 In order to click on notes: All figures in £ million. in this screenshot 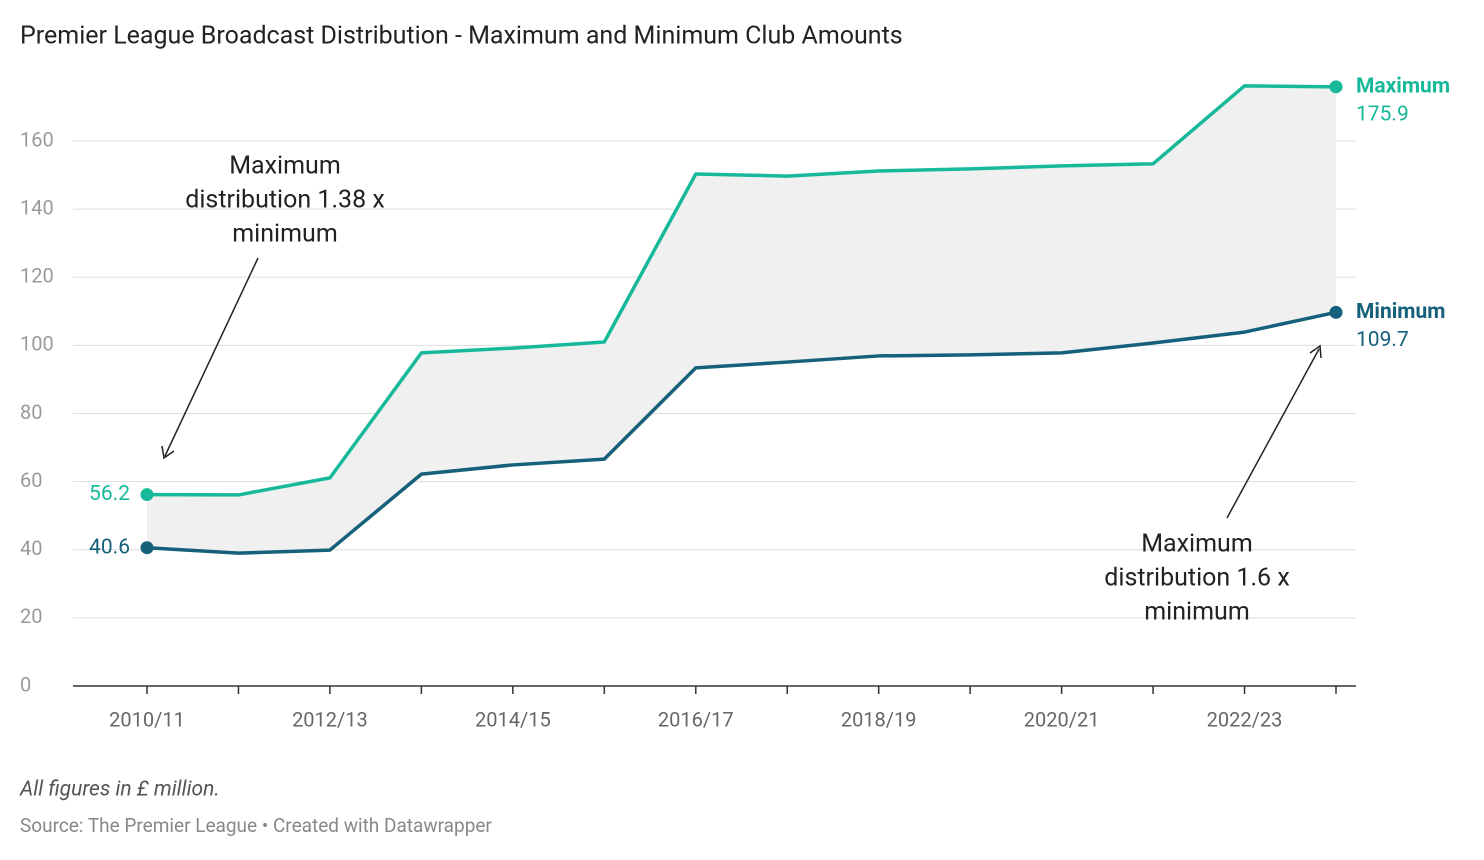, I will do `click(119, 790)`.